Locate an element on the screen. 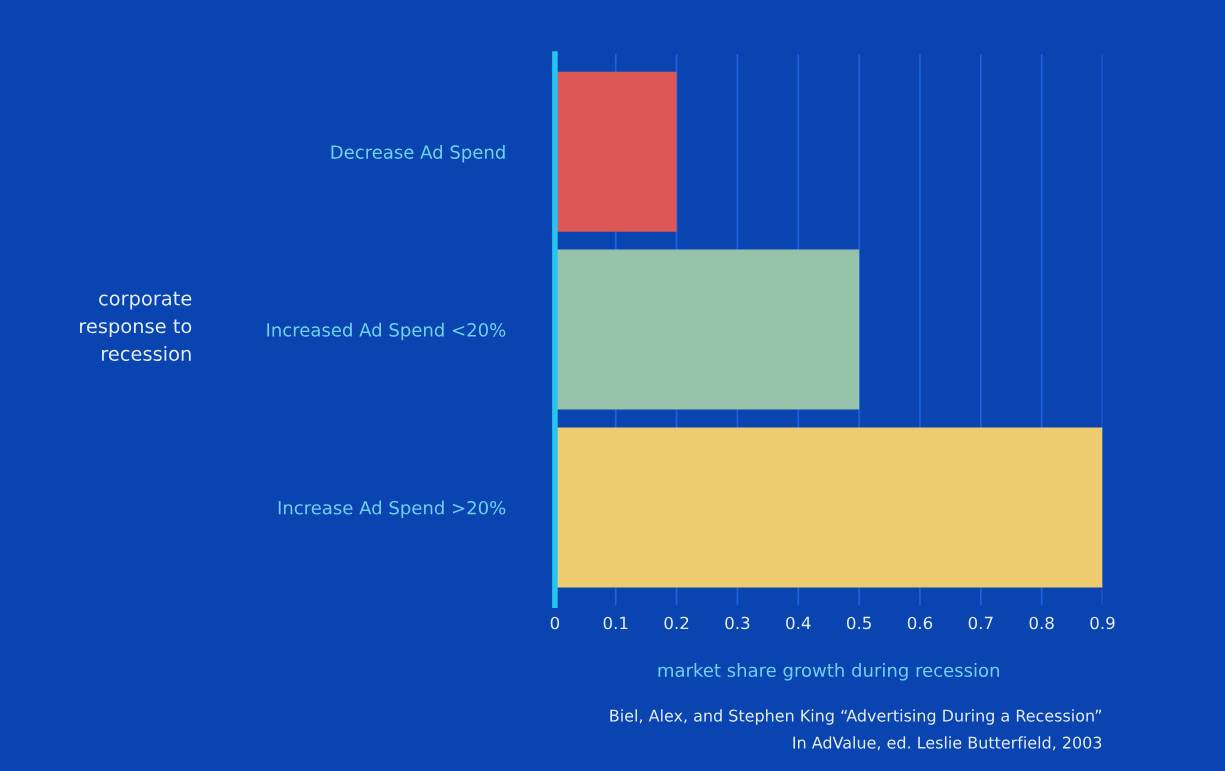 Image resolution: width=1225 pixels, height=771 pixels. x-tick-label: 0.3 is located at coordinates (737, 623).